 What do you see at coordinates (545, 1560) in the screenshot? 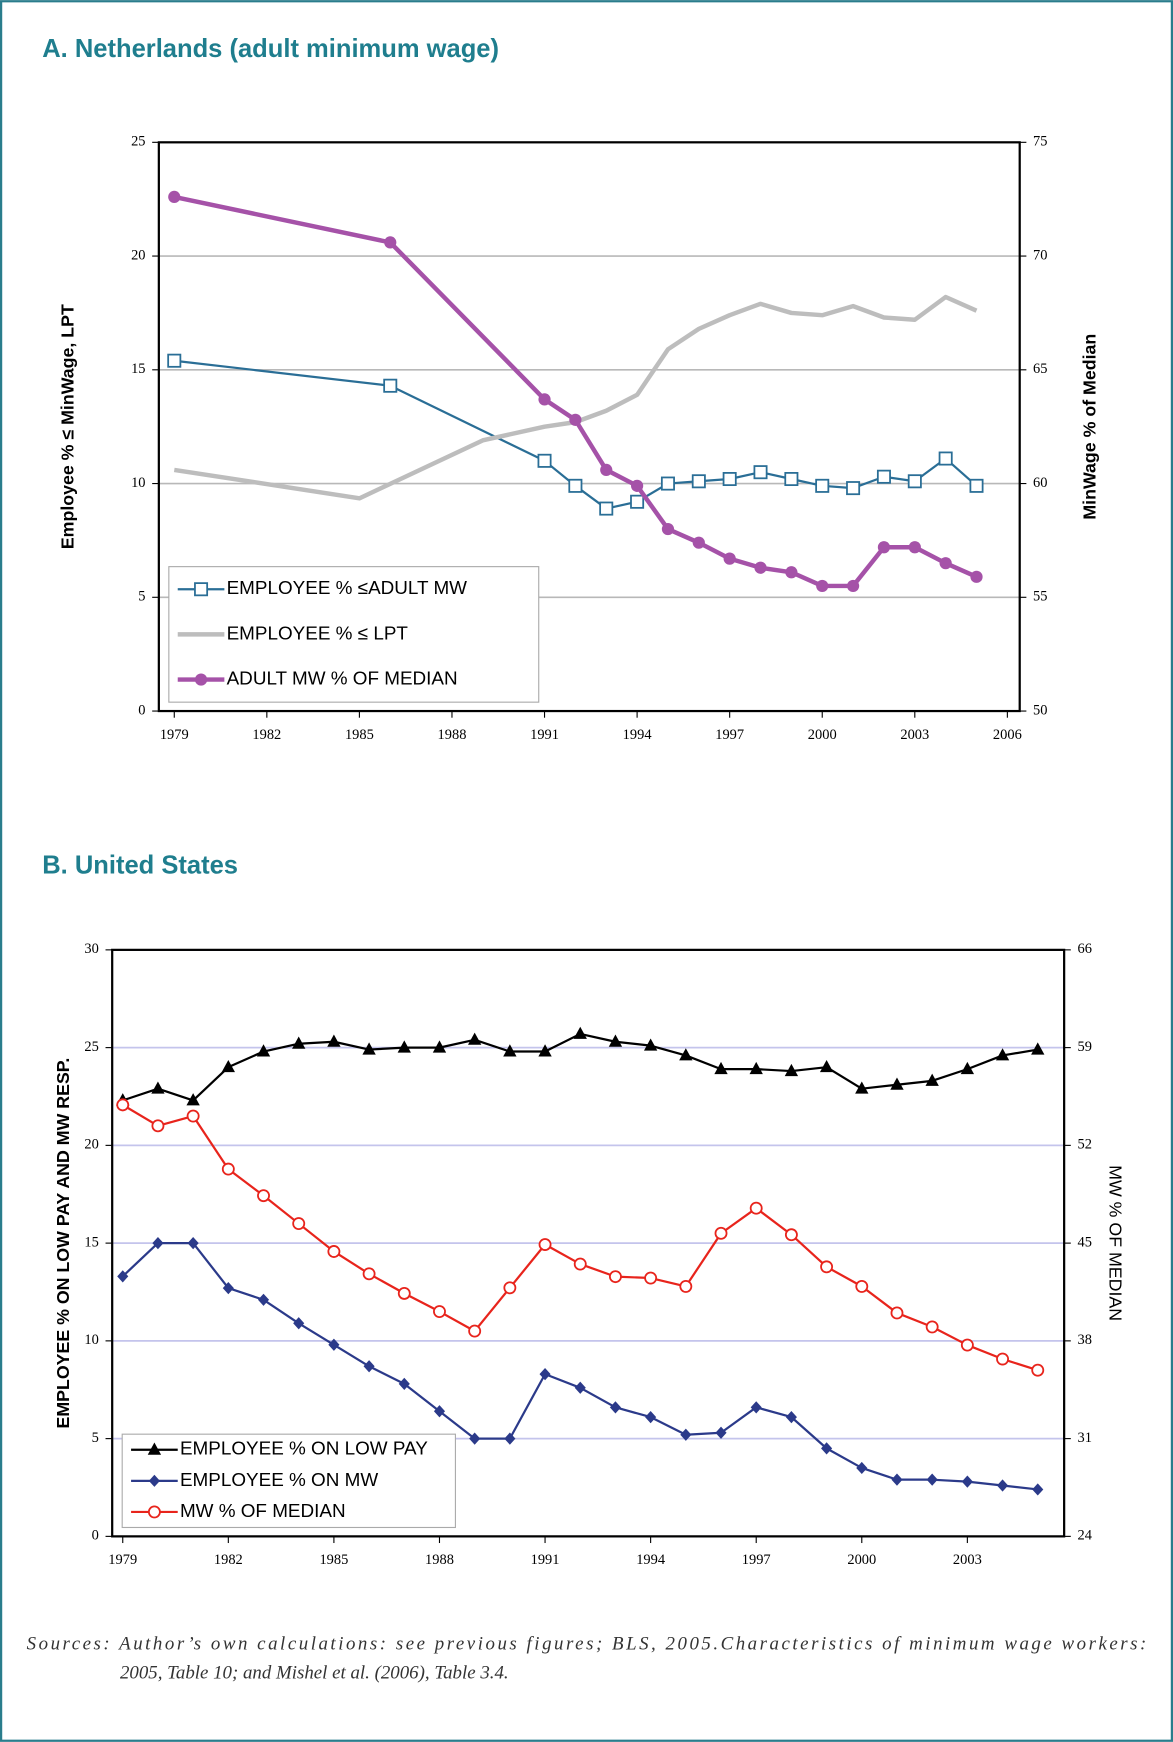
I see `x-tick-label: 1991` at bounding box center [545, 1560].